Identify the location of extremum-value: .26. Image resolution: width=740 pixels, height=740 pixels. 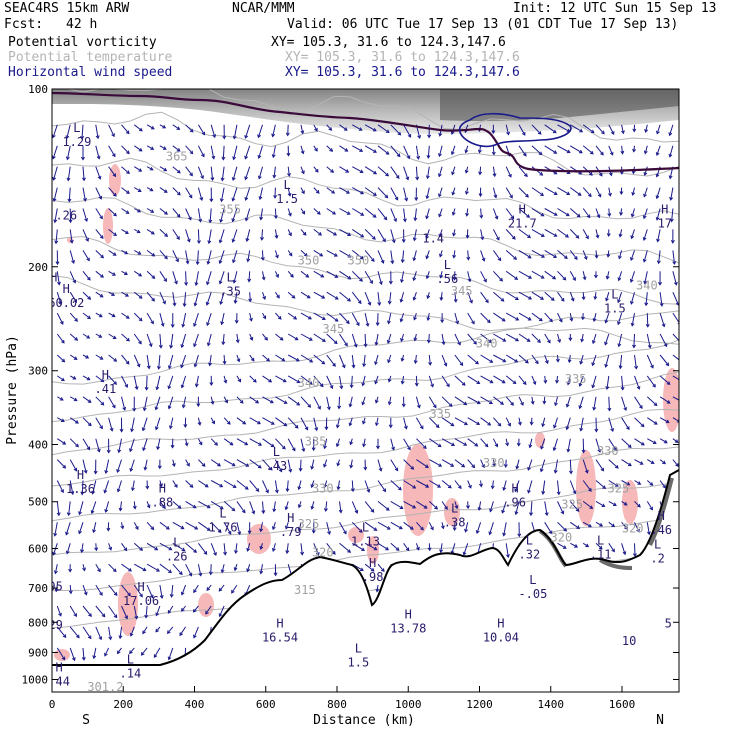
(177, 557).